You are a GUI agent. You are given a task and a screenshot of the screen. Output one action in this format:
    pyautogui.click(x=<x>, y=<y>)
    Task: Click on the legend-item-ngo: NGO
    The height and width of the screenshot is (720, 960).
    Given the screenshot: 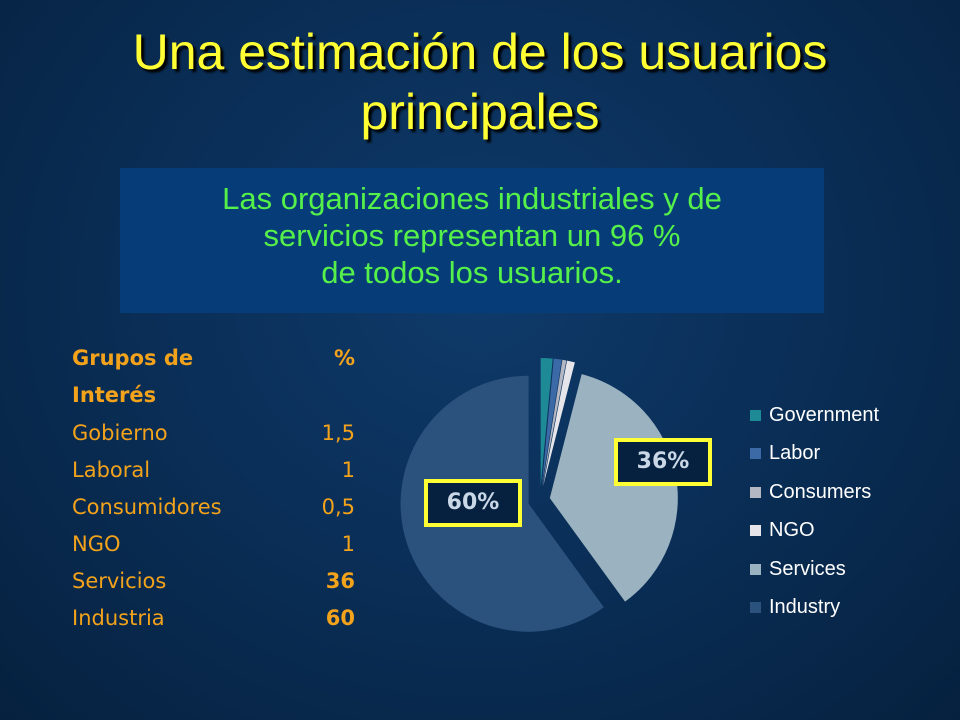 What is the action you would take?
    pyautogui.click(x=814, y=531)
    